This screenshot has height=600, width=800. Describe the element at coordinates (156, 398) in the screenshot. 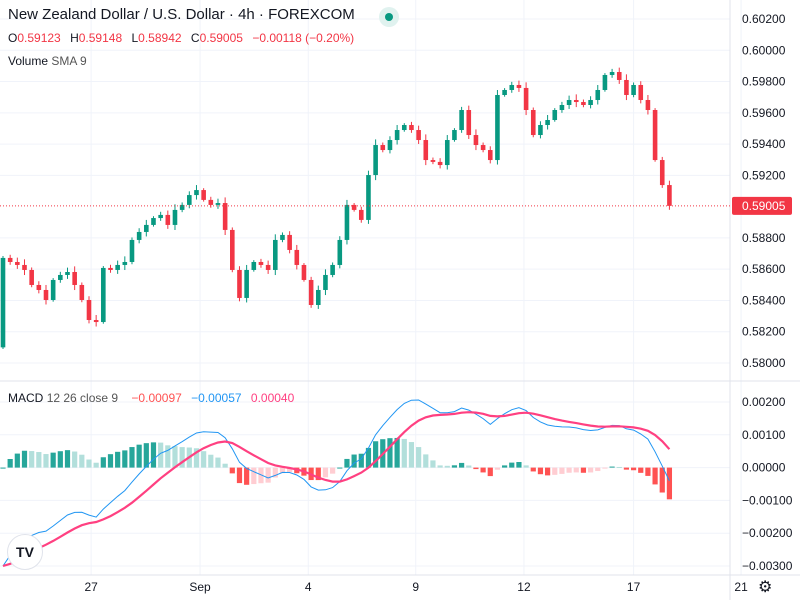

I see `macd-hist-value: −0.00097` at that location.